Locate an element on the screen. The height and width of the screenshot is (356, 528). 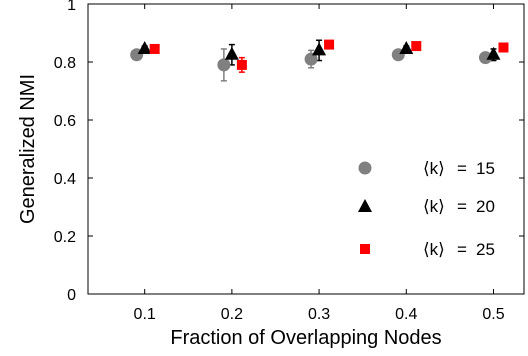
legend-eq-2: = is located at coordinates (462, 206).